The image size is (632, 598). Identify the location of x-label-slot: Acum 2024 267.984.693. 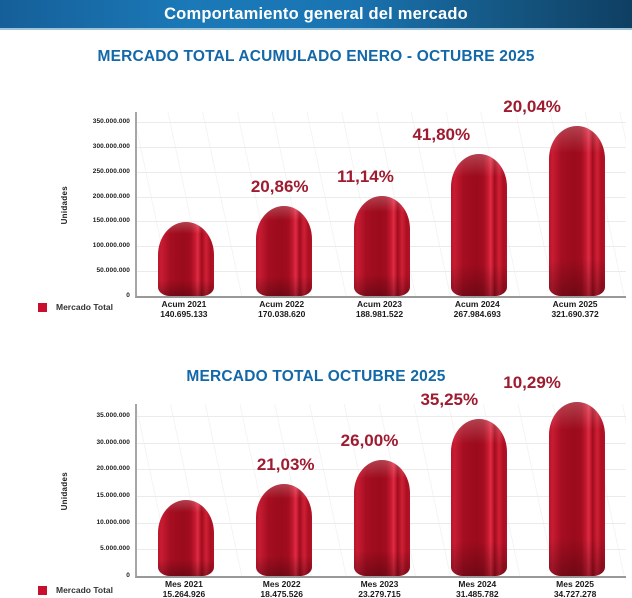
(477, 309).